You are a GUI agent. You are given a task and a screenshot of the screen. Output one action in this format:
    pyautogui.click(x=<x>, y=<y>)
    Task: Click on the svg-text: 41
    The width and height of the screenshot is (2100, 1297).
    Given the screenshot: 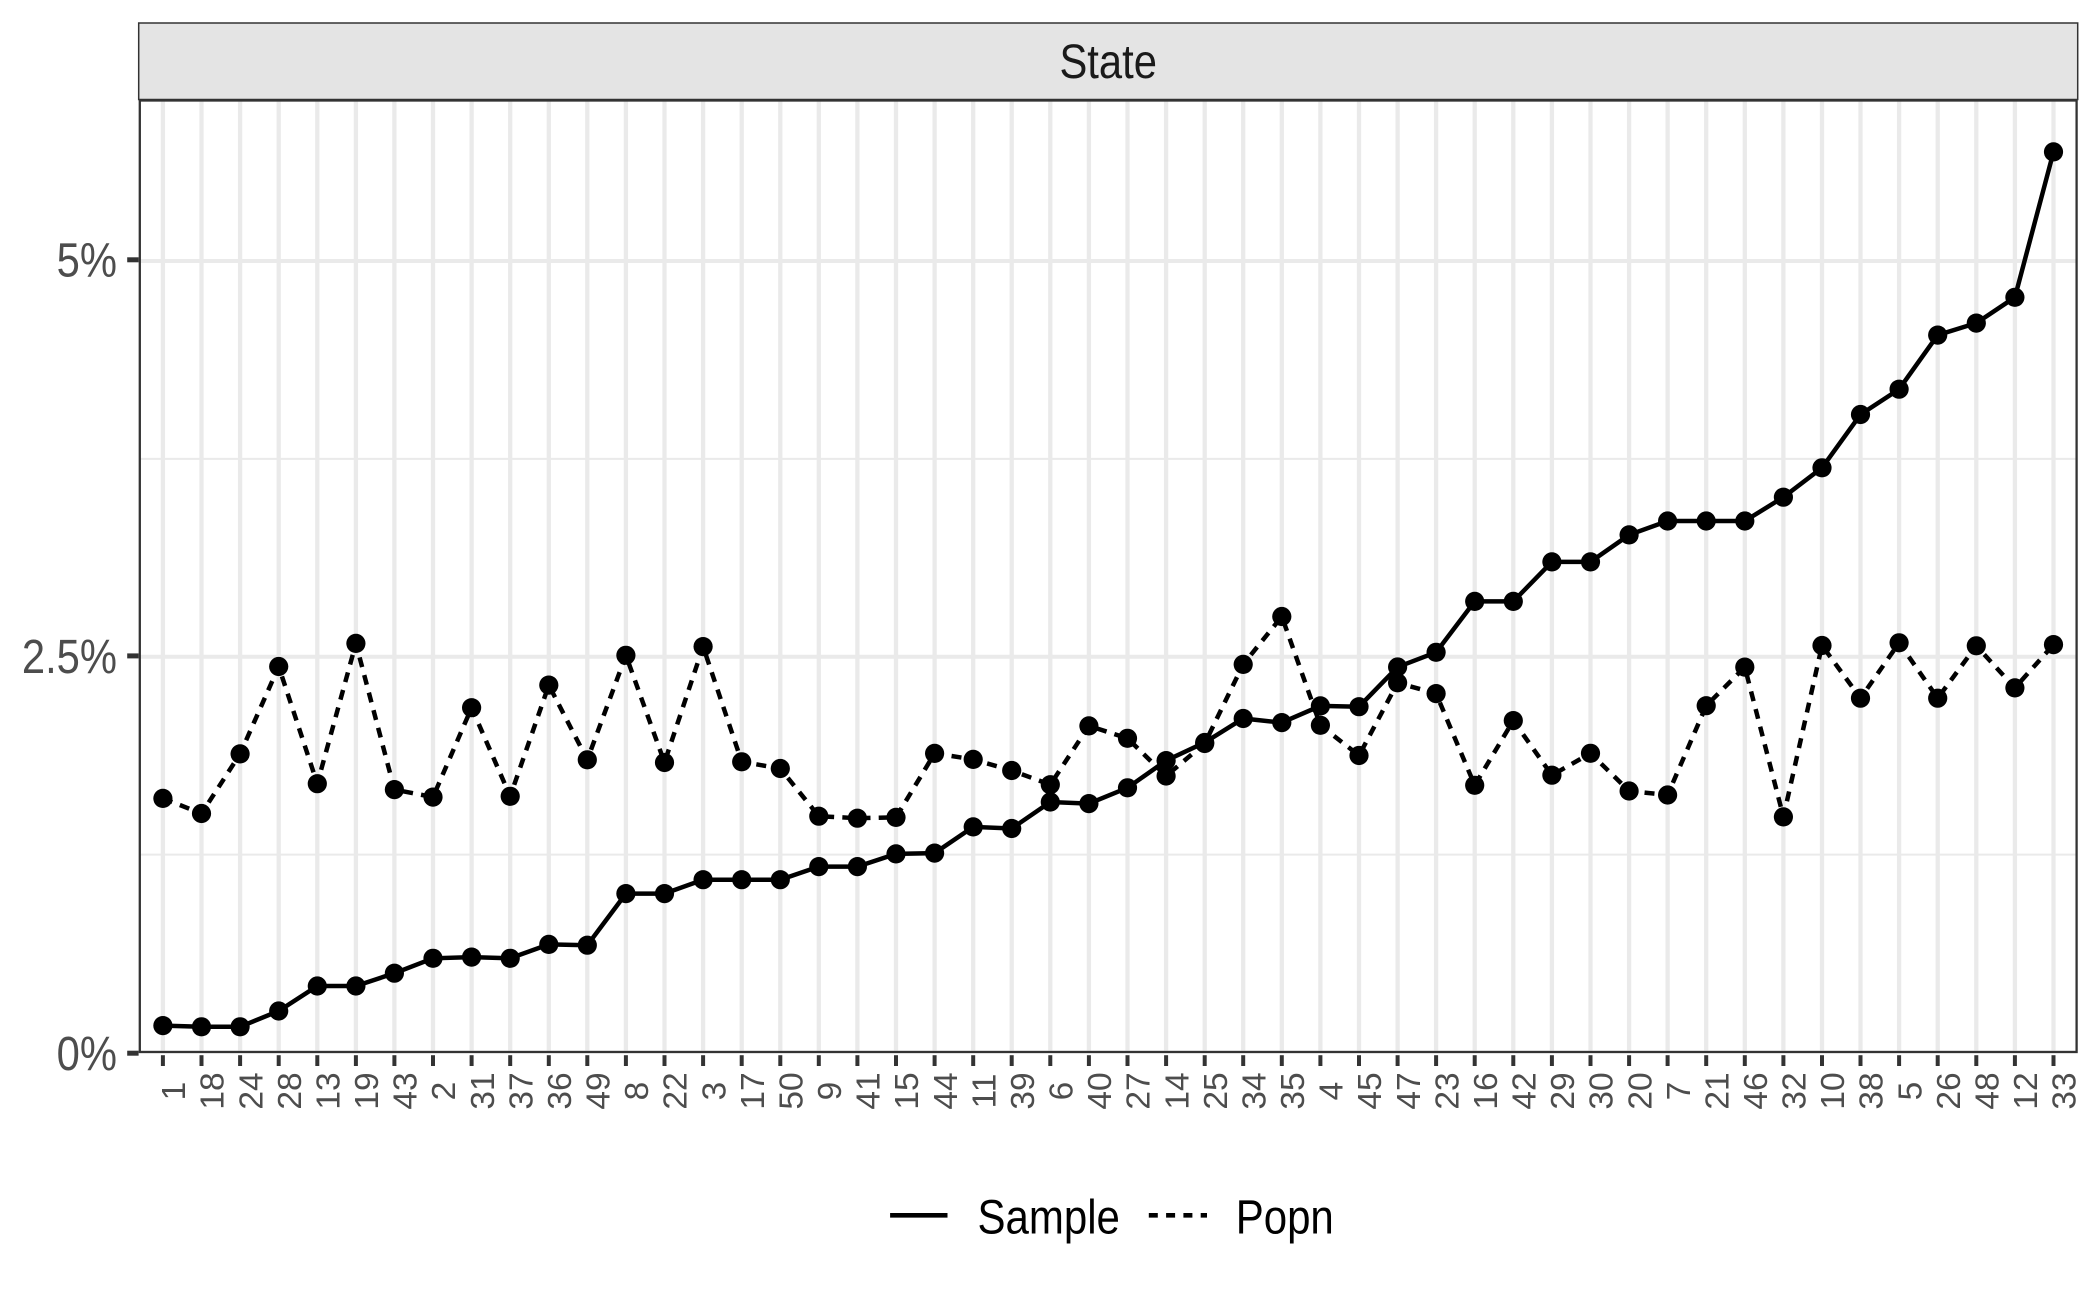 What is the action you would take?
    pyautogui.click(x=869, y=1090)
    